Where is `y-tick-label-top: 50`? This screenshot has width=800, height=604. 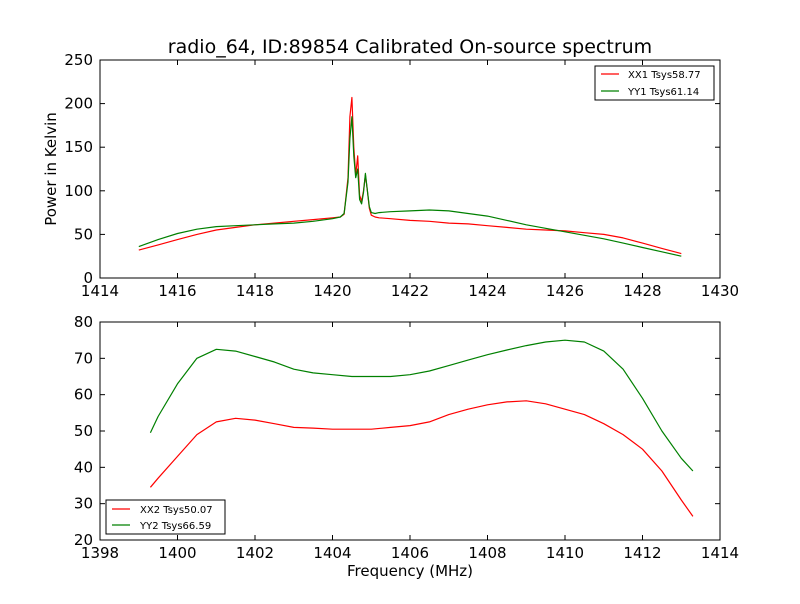
y-tick-label-top: 50 is located at coordinates (83, 234).